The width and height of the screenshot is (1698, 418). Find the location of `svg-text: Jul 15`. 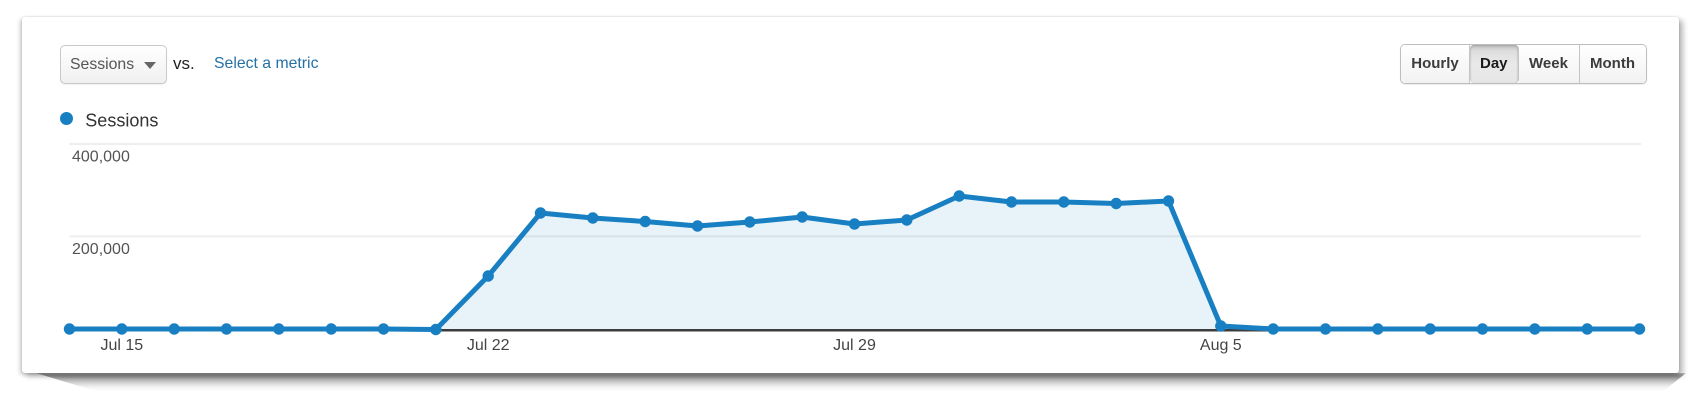

svg-text: Jul 15 is located at coordinates (121, 345).